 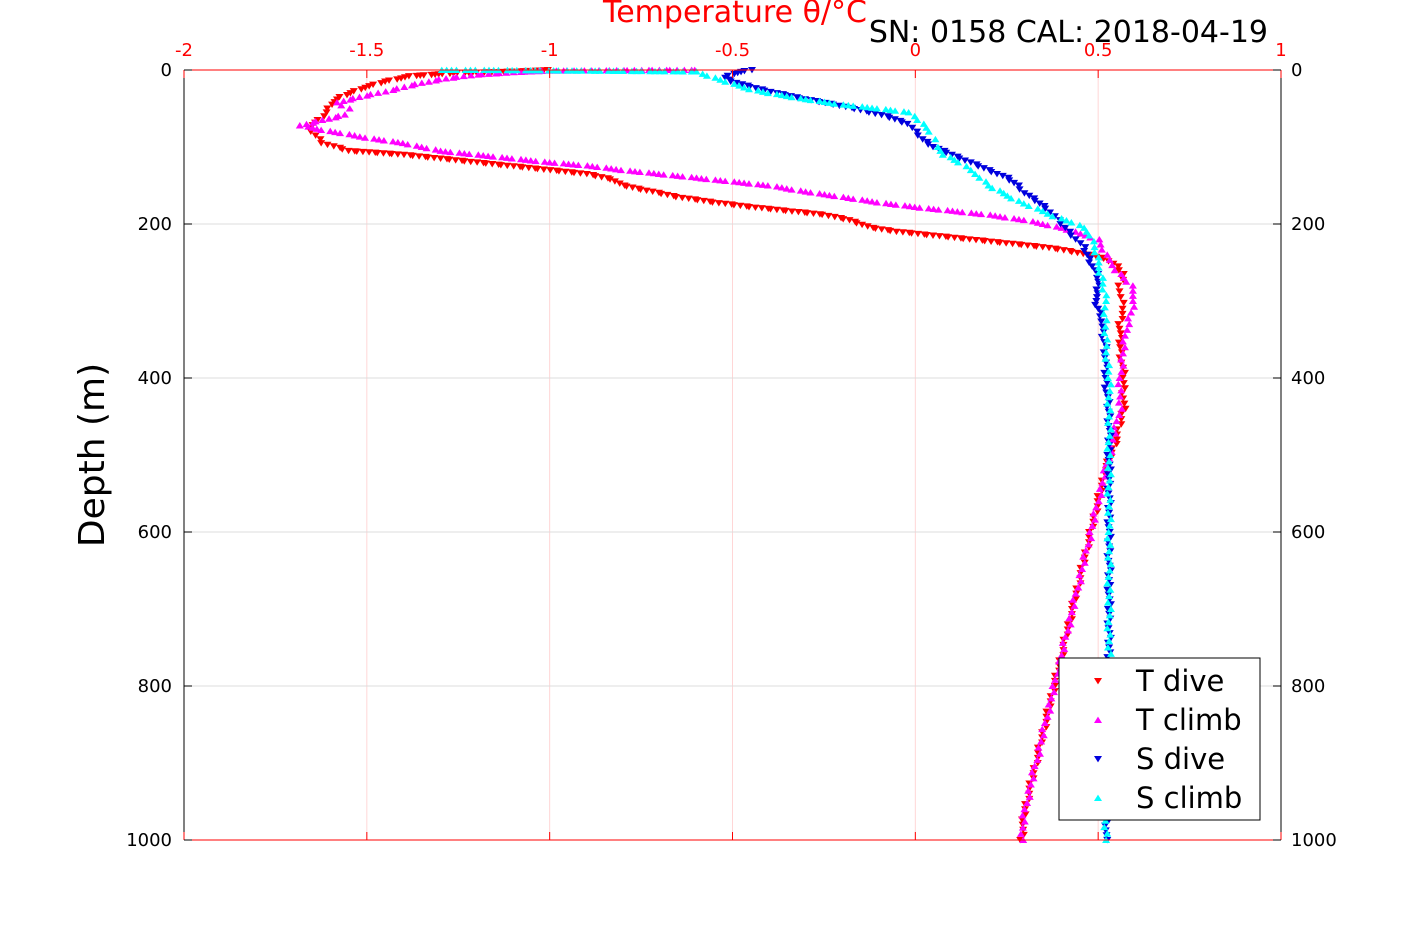 What do you see at coordinates (149, 840) in the screenshot?
I see `y-tick-label-left: 1000` at bounding box center [149, 840].